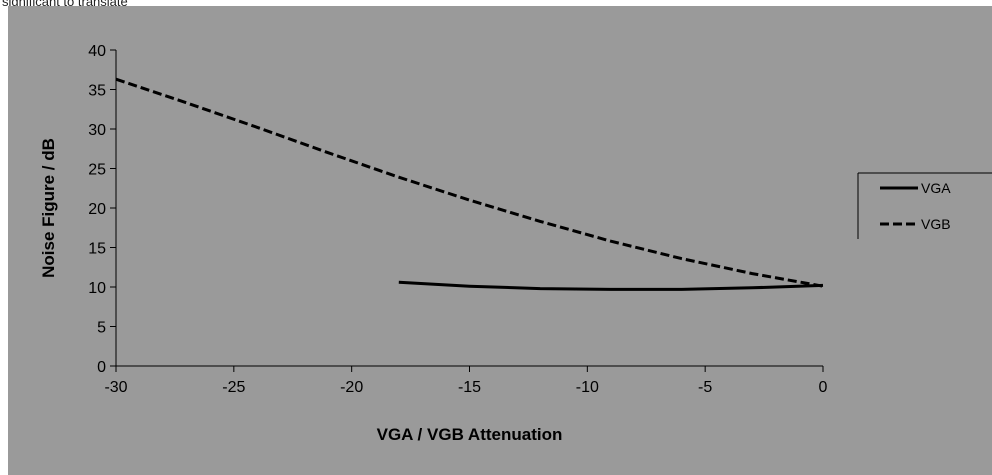 This screenshot has width=992, height=475. I want to click on x-tick-label: -20, so click(351, 387).